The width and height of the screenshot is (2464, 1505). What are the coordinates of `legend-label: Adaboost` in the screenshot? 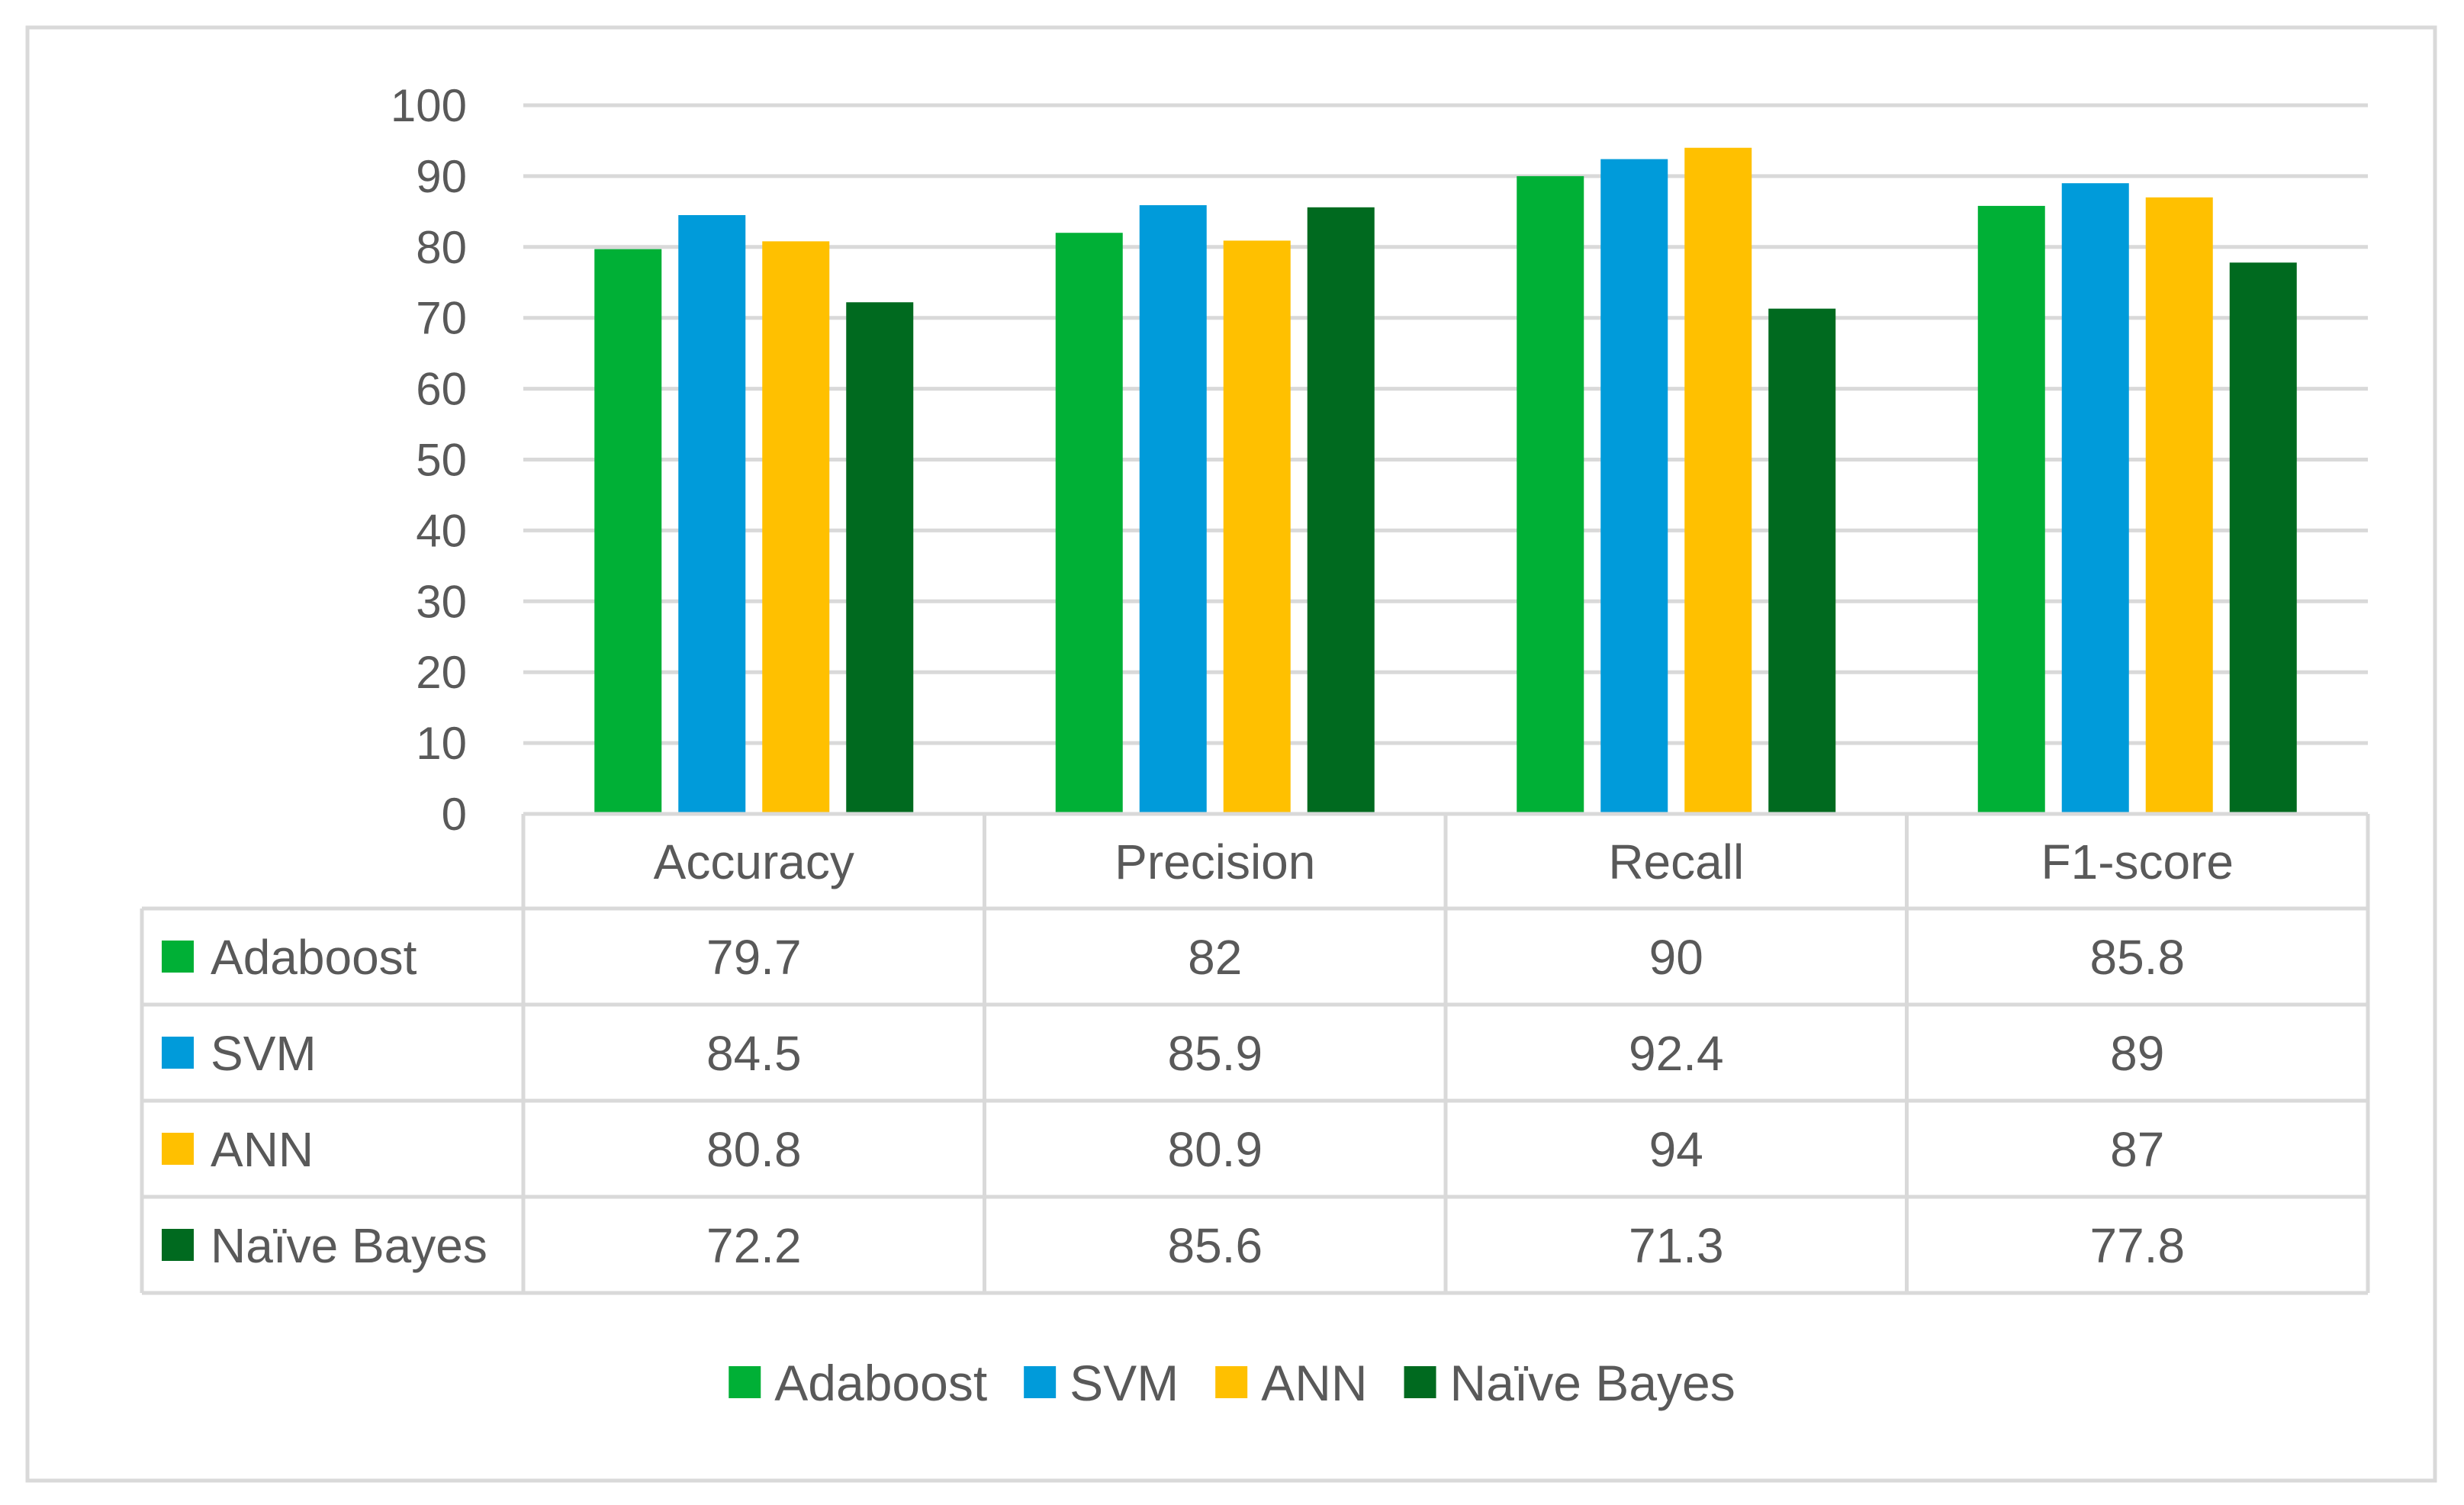 It's located at (880, 1383).